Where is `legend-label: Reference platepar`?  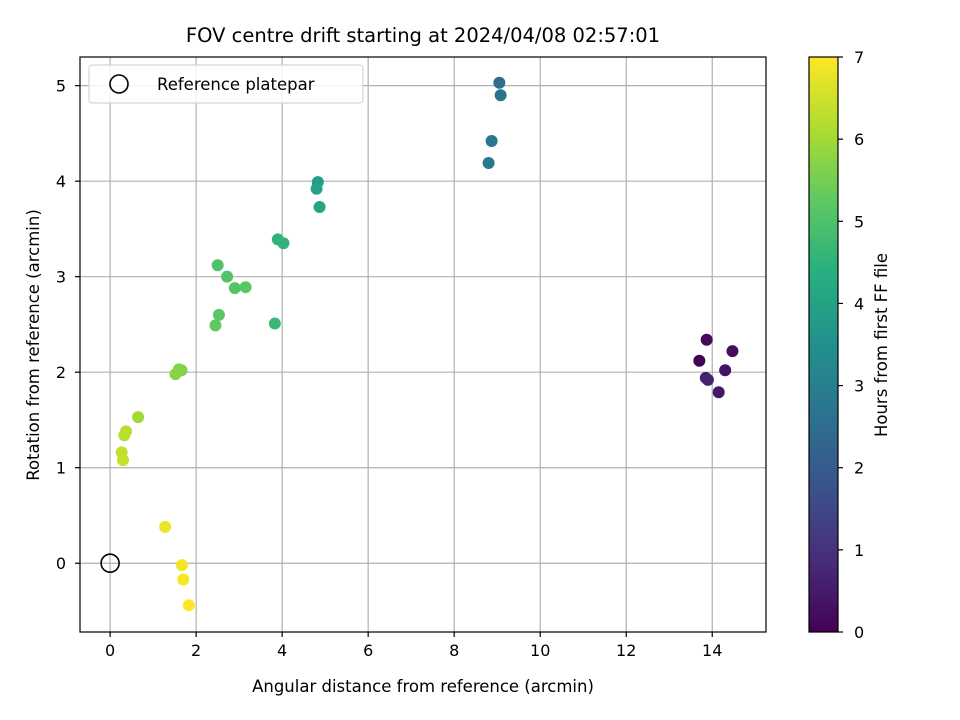 legend-label: Reference platepar is located at coordinates (236, 84).